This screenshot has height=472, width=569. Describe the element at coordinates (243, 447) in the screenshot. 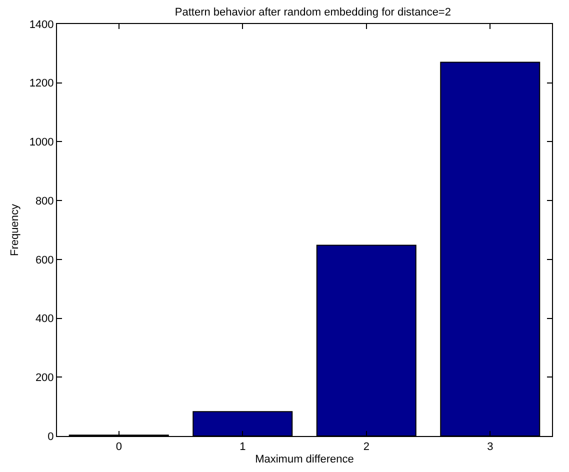

I see `x-tick-label: 1` at that location.